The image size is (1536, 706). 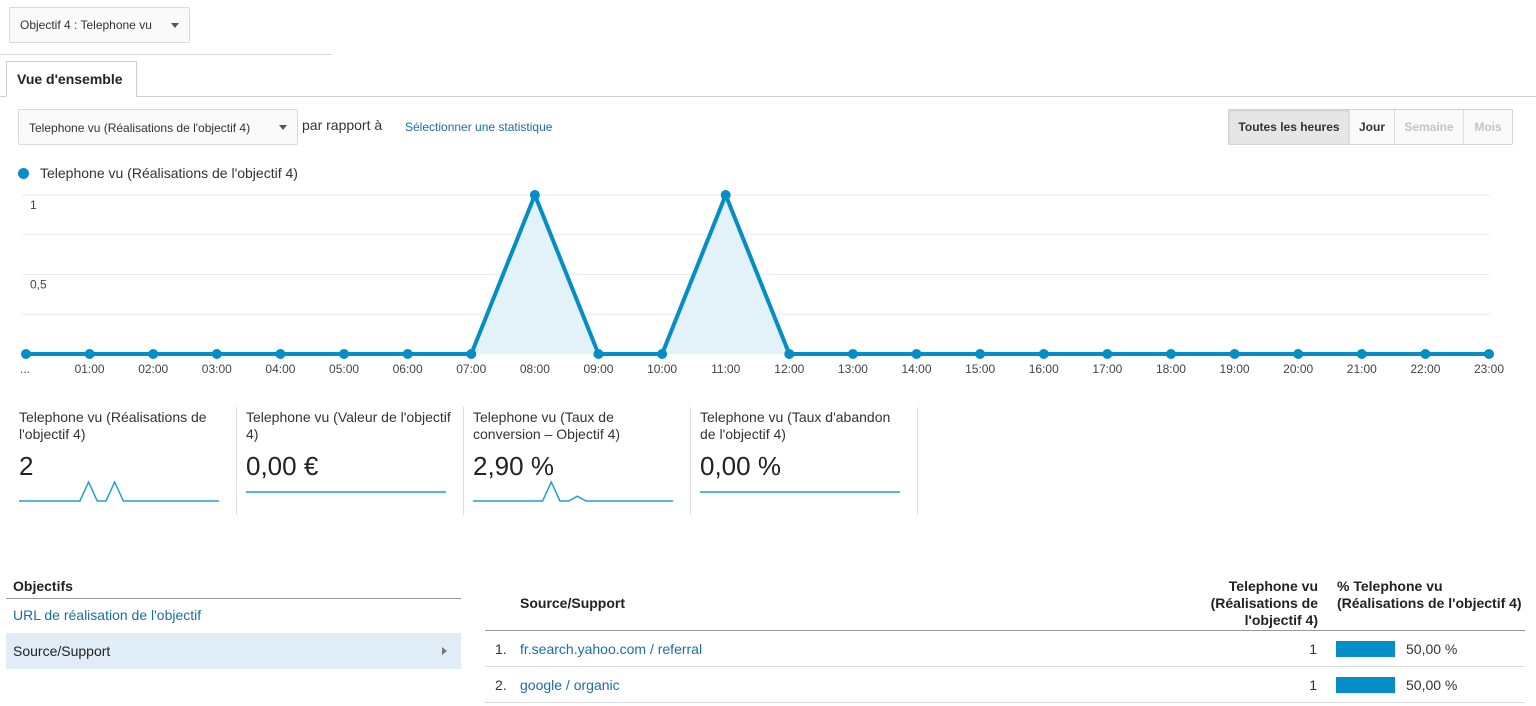 What do you see at coordinates (1313, 649) in the screenshot?
I see `row-count: 1` at bounding box center [1313, 649].